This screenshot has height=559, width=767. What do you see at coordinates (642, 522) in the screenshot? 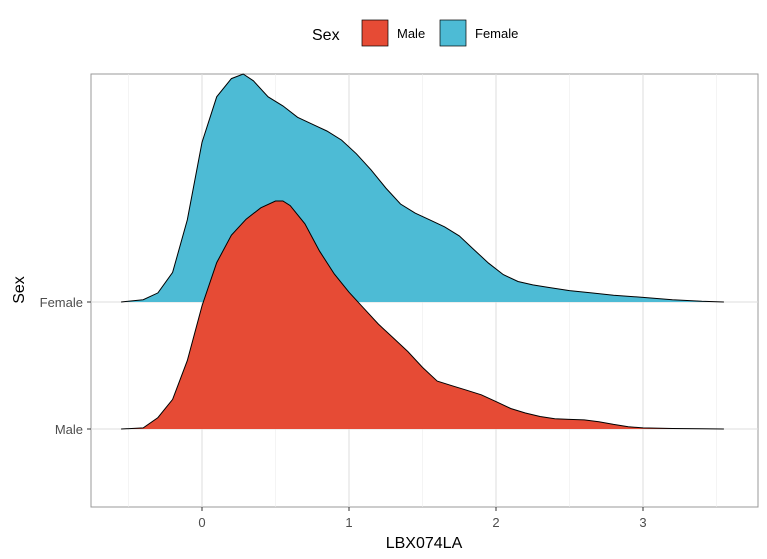
I see `x-tick-label: 3` at bounding box center [642, 522].